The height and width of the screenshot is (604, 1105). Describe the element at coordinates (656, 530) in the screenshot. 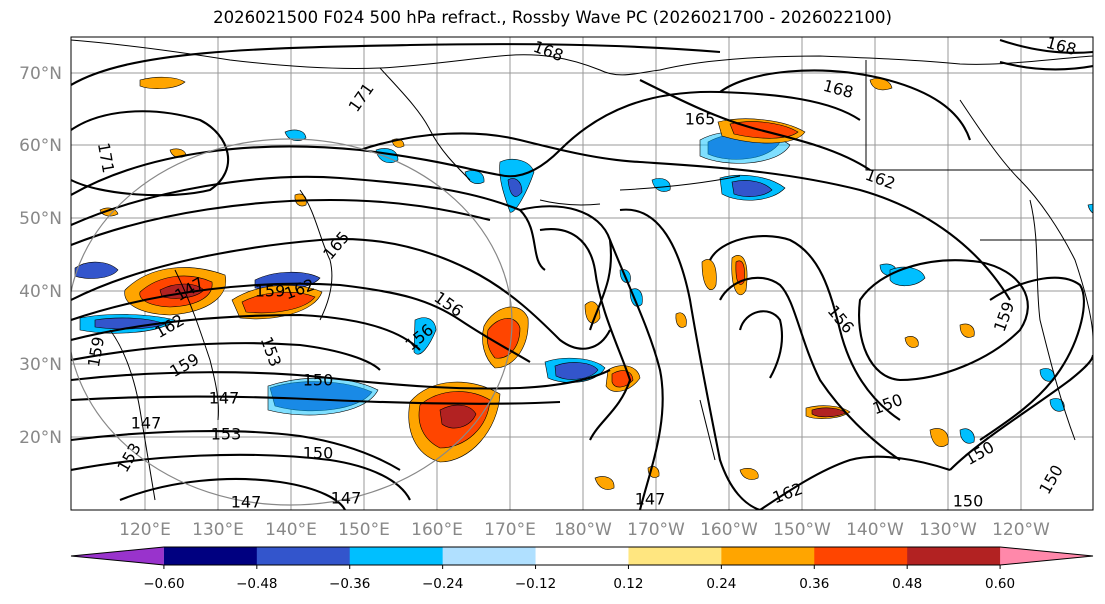

I see `longitude-label: 170°W` at that location.